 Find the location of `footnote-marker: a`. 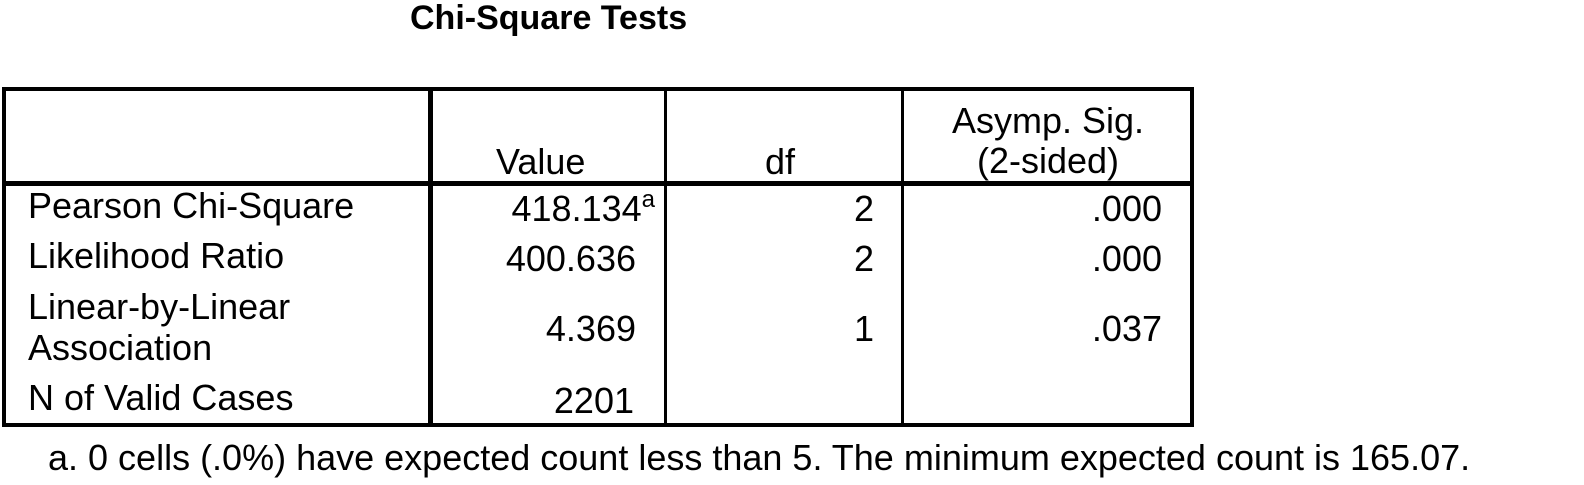

footnote-marker: a is located at coordinates (648, 199).